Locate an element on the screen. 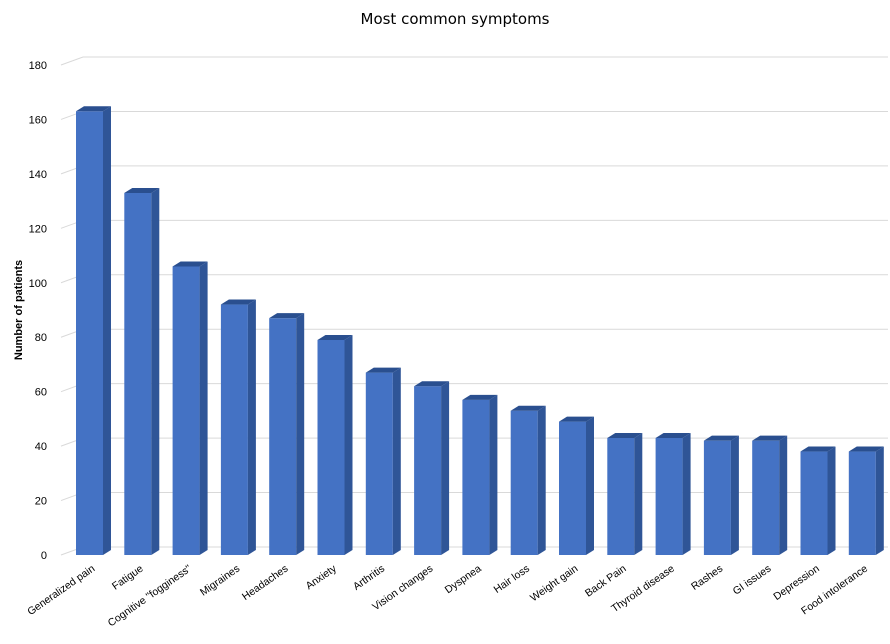 Image resolution: width=890 pixels, height=644 pixels. x-tick-label: Headaches is located at coordinates (265, 583).